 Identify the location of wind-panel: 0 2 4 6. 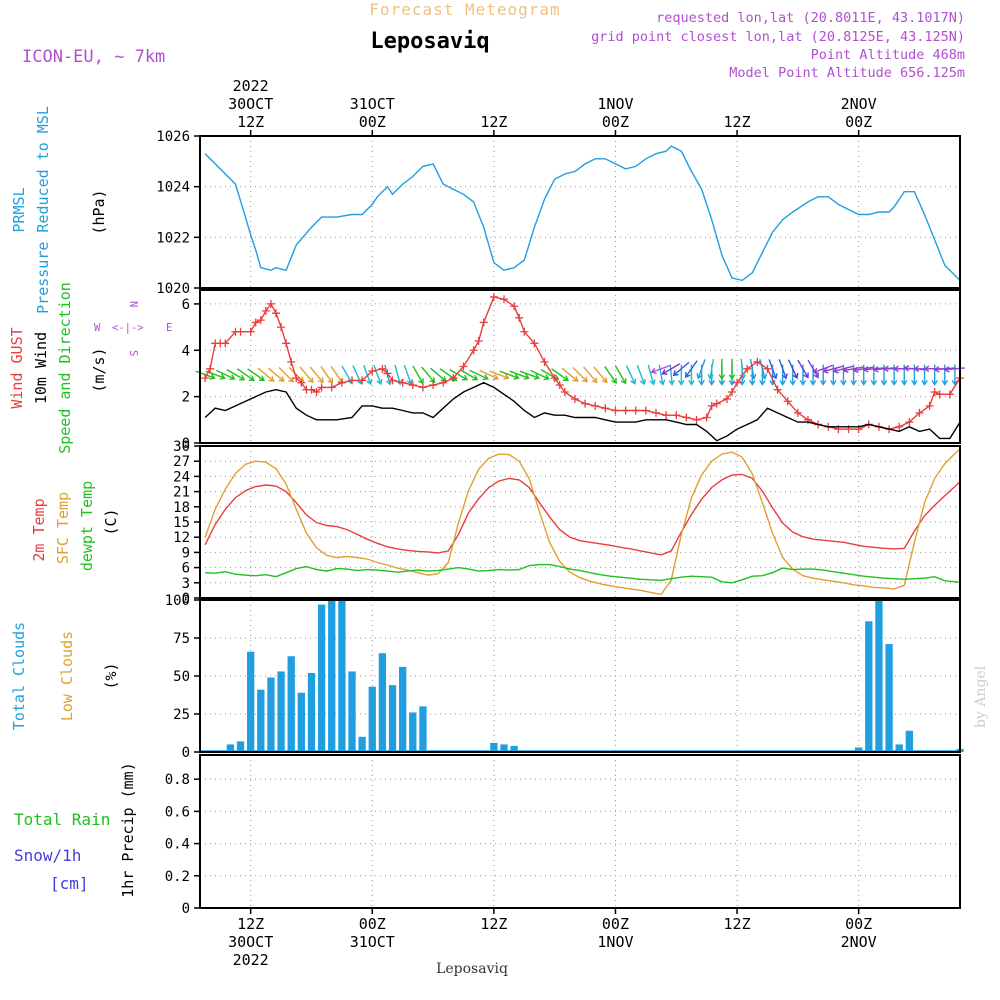
(573, 370).